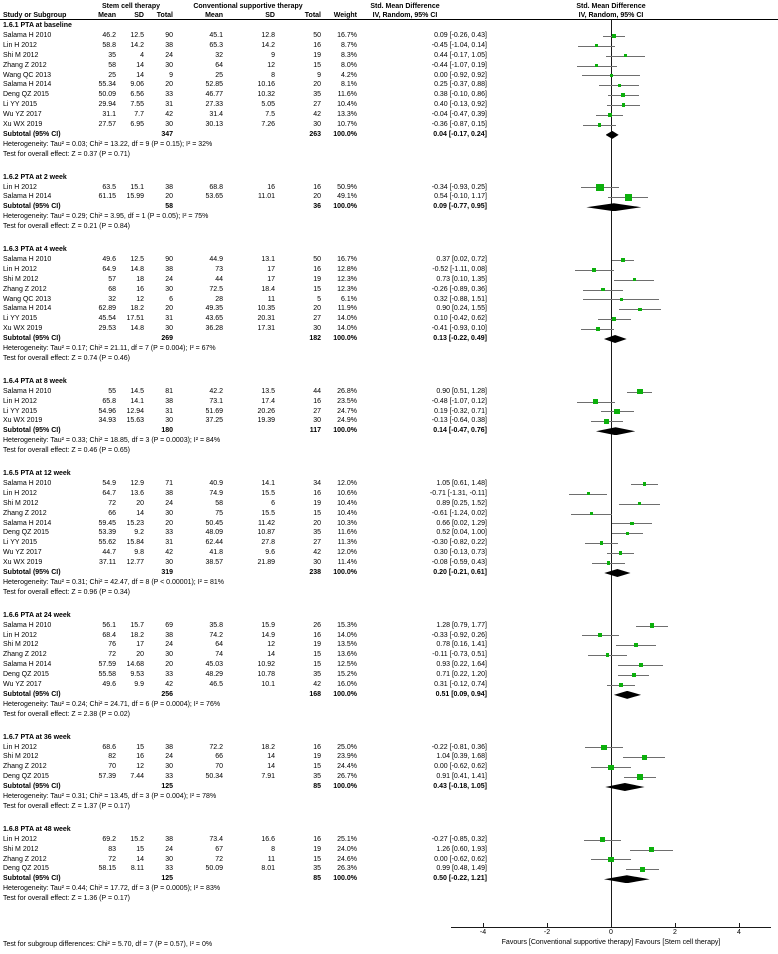  What do you see at coordinates (347, 523) in the screenshot?
I see `weight-cell: 10.3%` at bounding box center [347, 523].